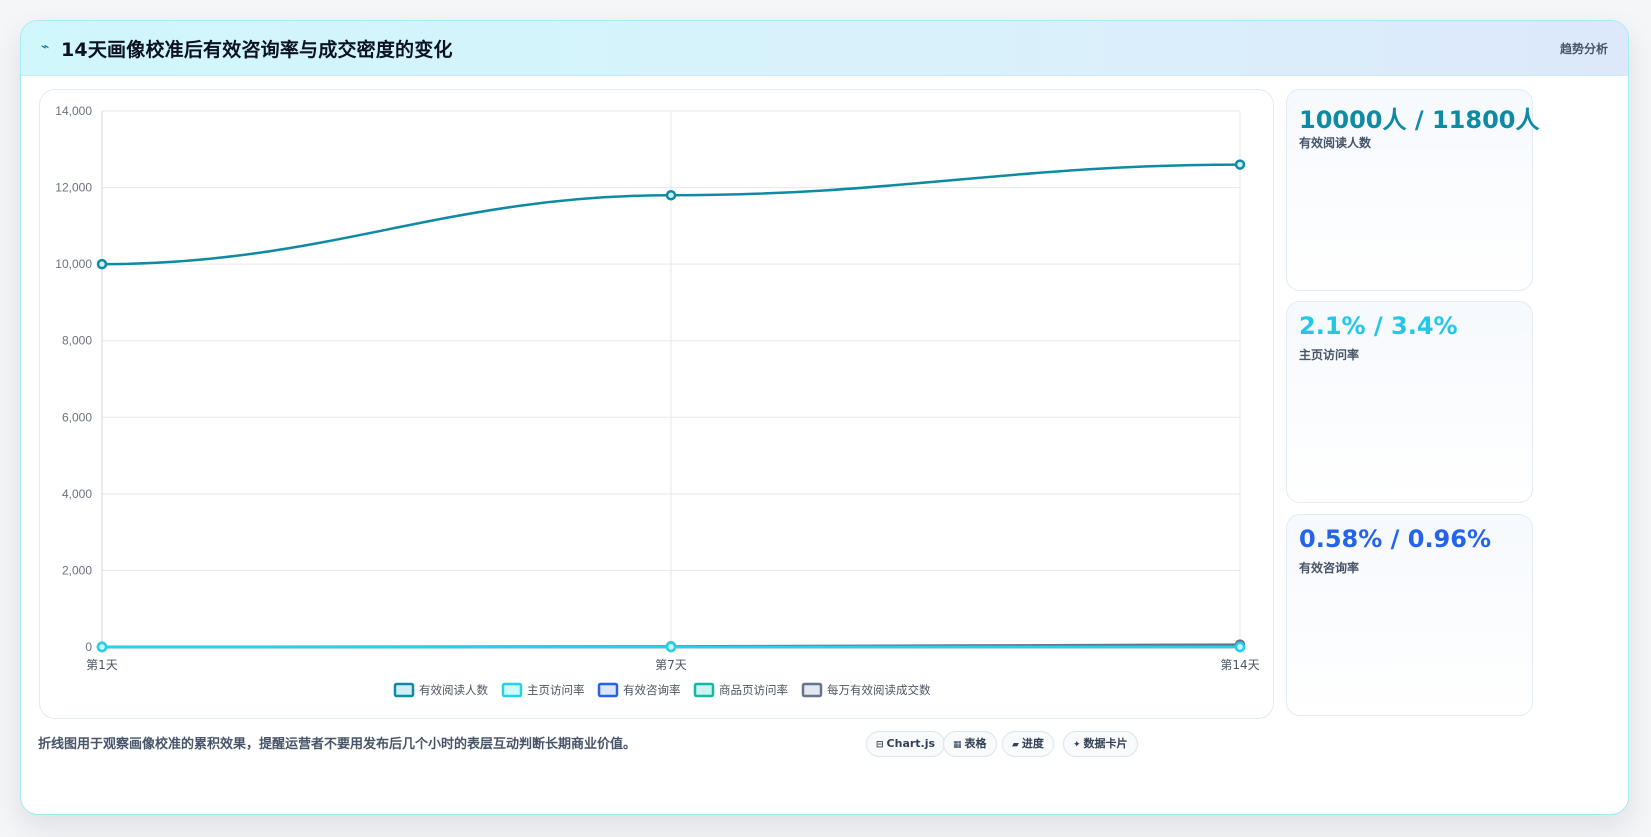  I want to click on card-title: 14天画像校准后有效咨询率与成交密度的变化, so click(257, 50).